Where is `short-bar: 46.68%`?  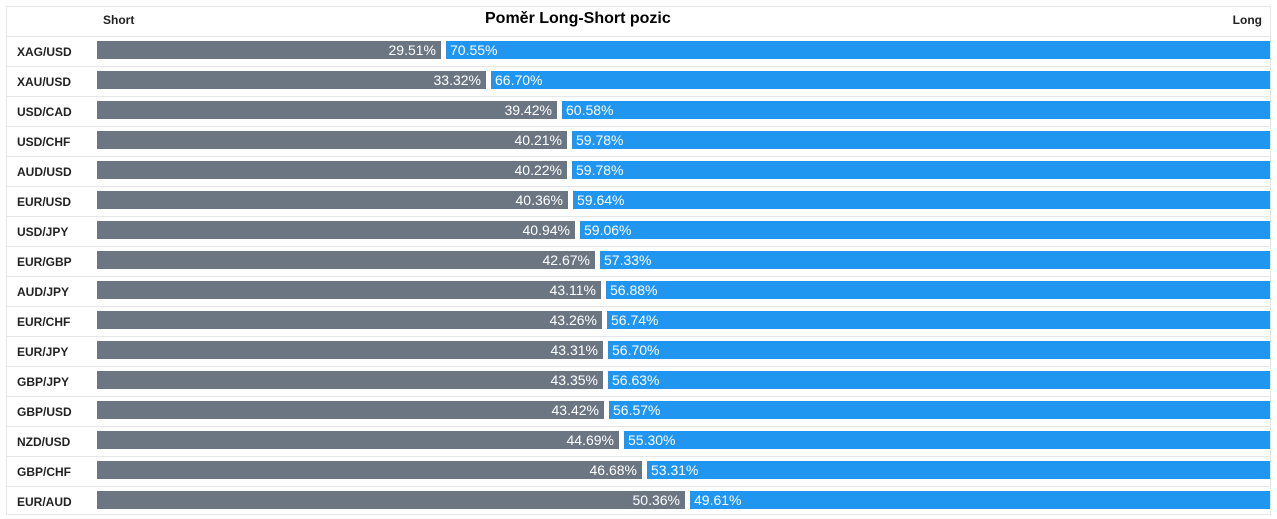
short-bar: 46.68% is located at coordinates (369, 470).